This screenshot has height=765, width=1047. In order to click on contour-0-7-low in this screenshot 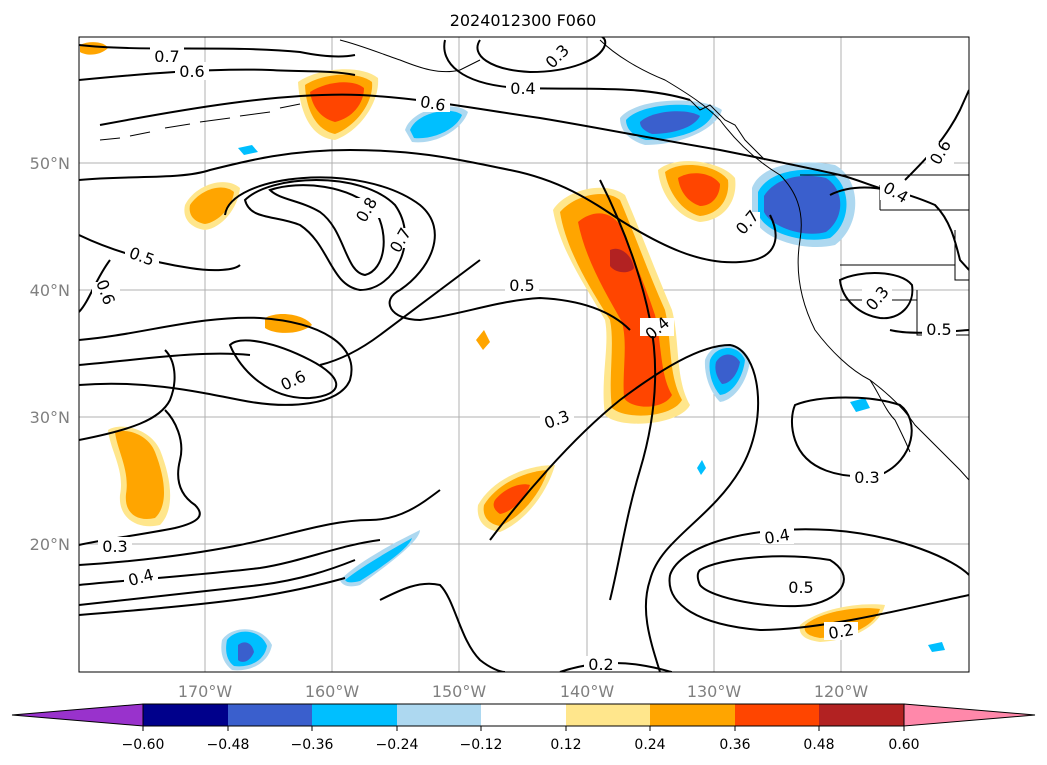, I will do `click(324, 235)`.